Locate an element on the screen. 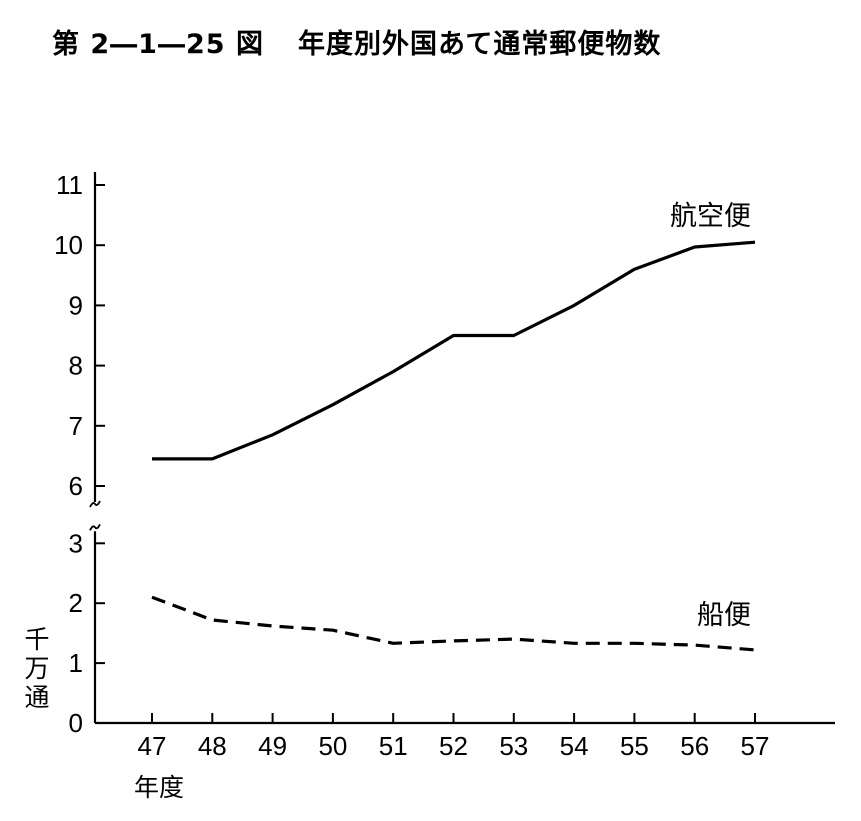 The width and height of the screenshot is (861, 821). series-label-air: 航空便 is located at coordinates (710, 216).